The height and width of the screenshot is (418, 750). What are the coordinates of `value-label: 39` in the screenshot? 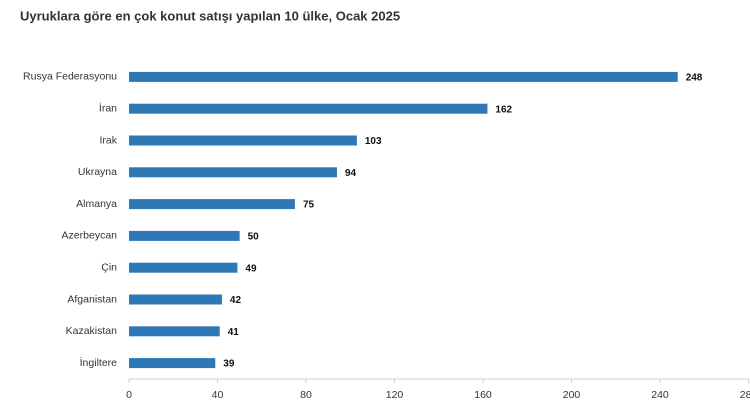 It's located at (229, 364).